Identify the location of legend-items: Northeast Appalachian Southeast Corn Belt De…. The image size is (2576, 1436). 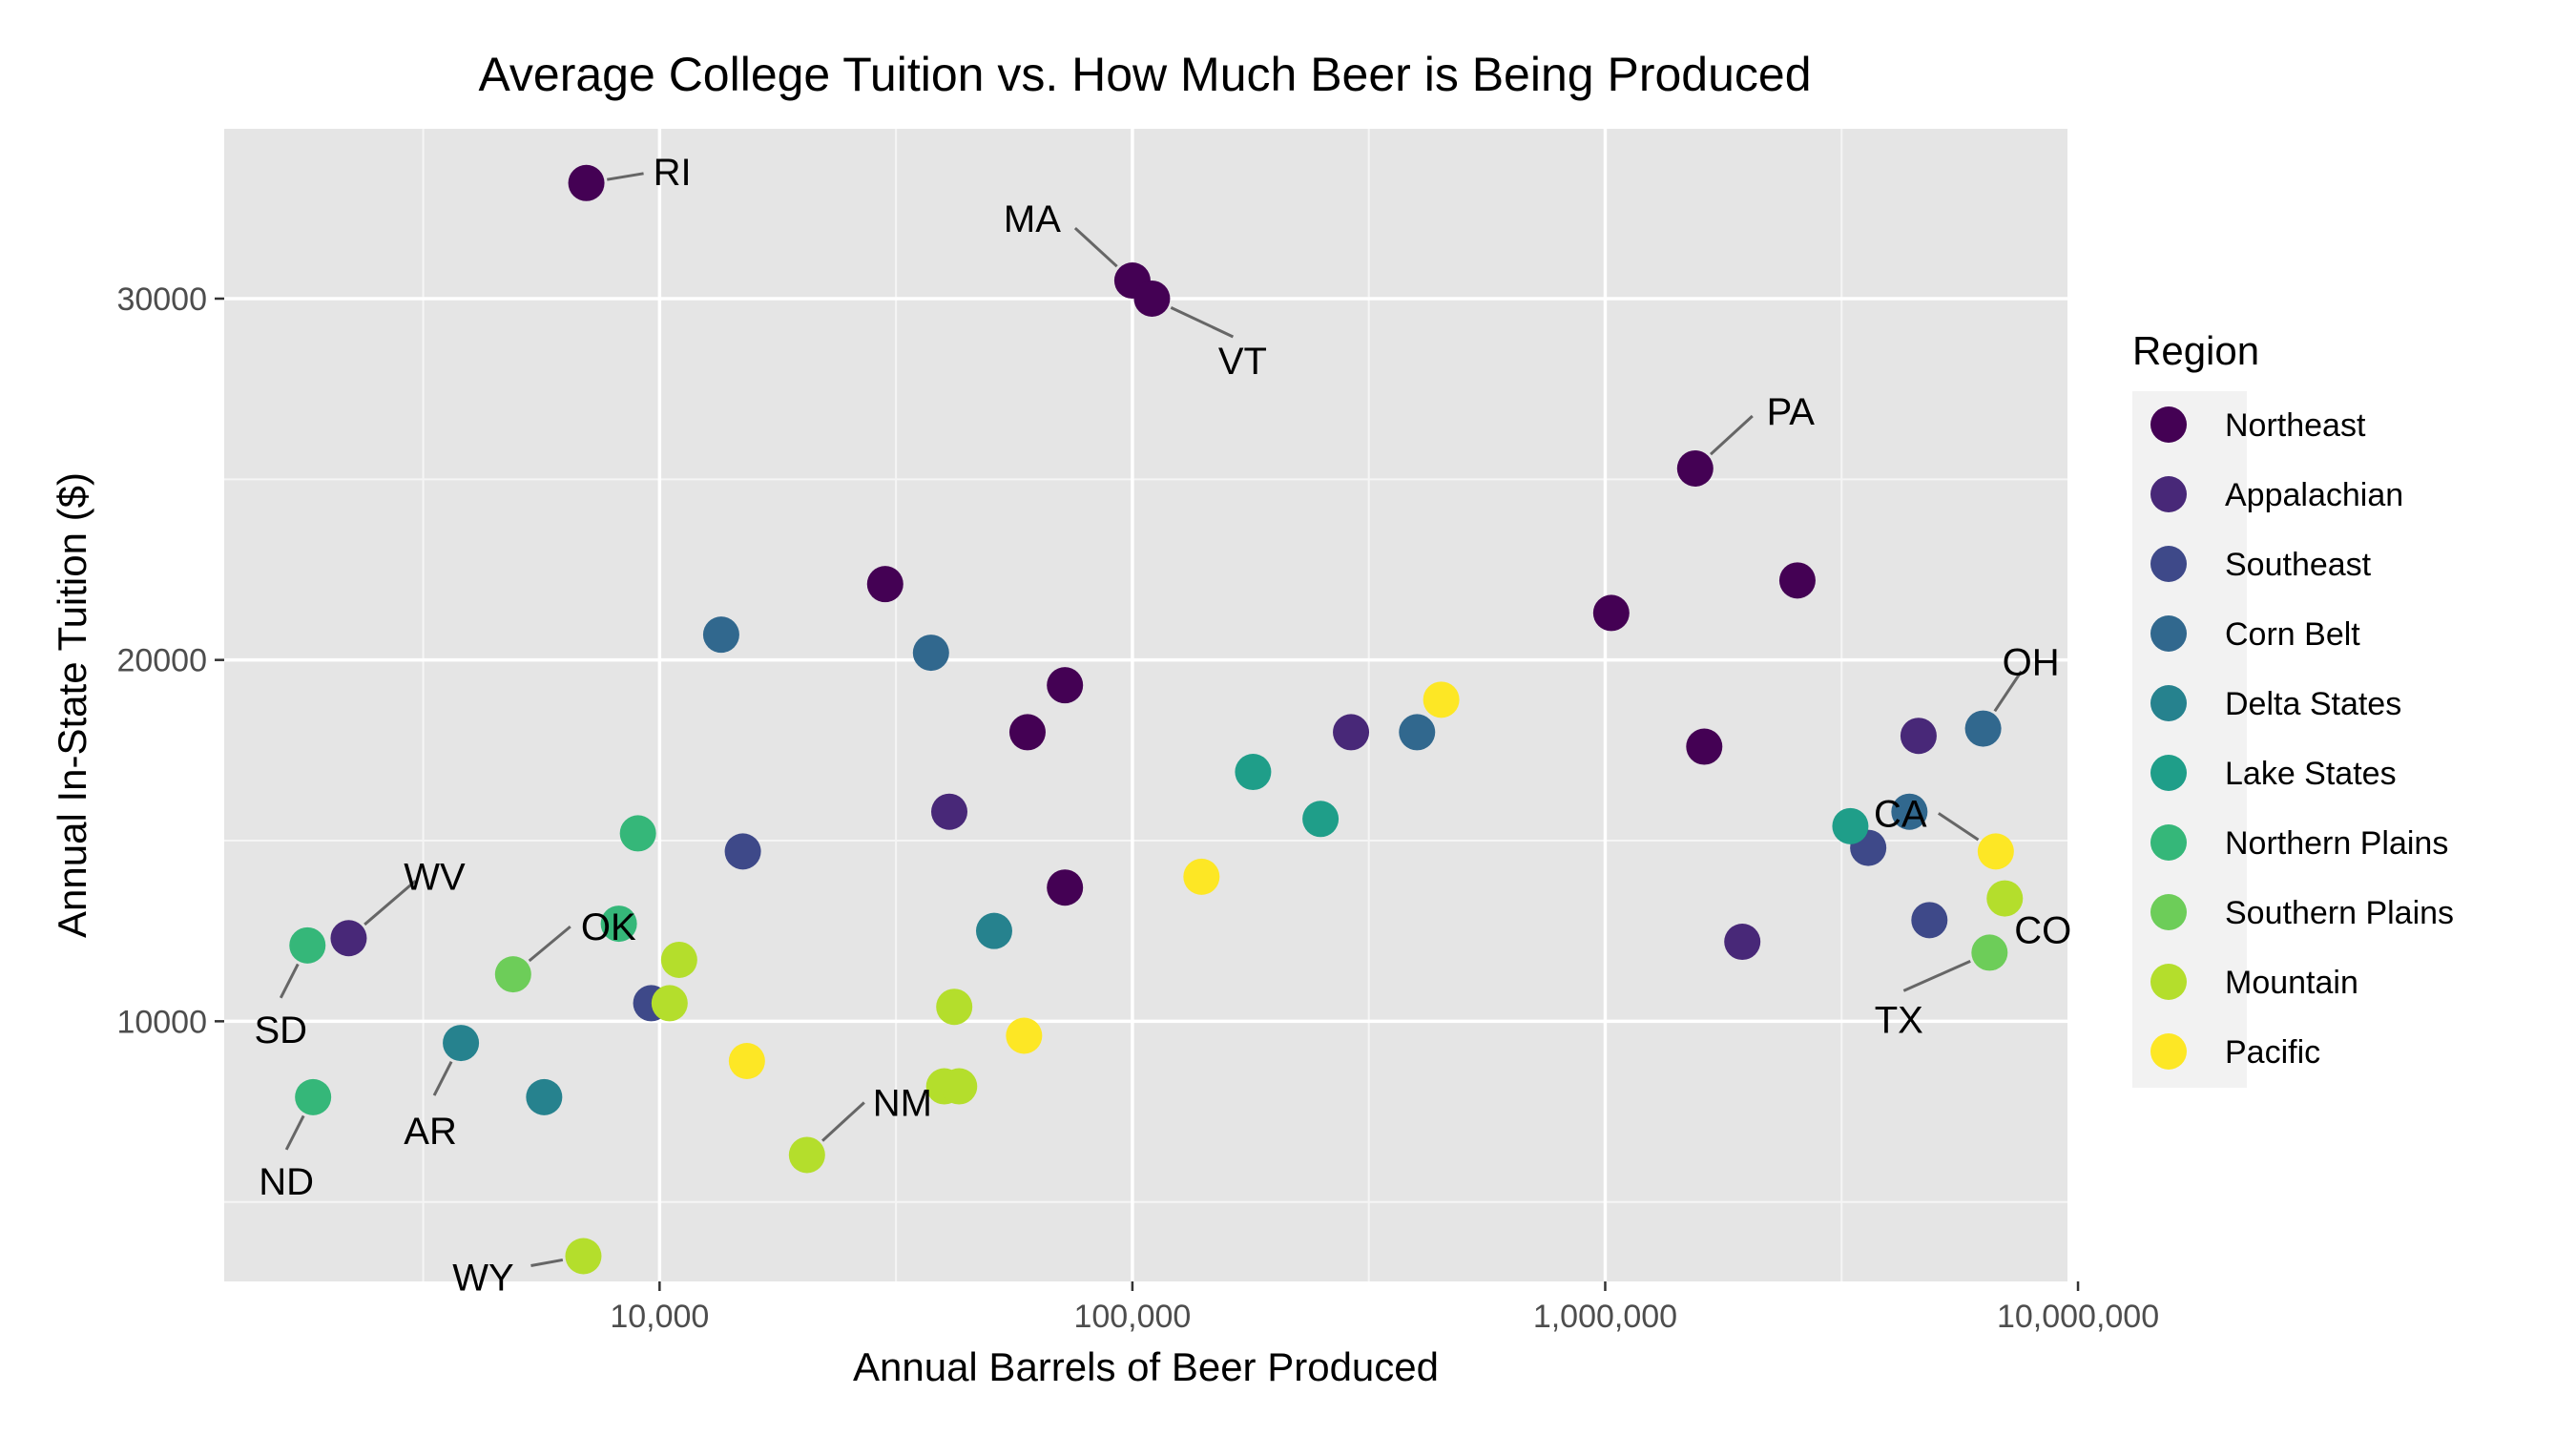
(2302, 738).